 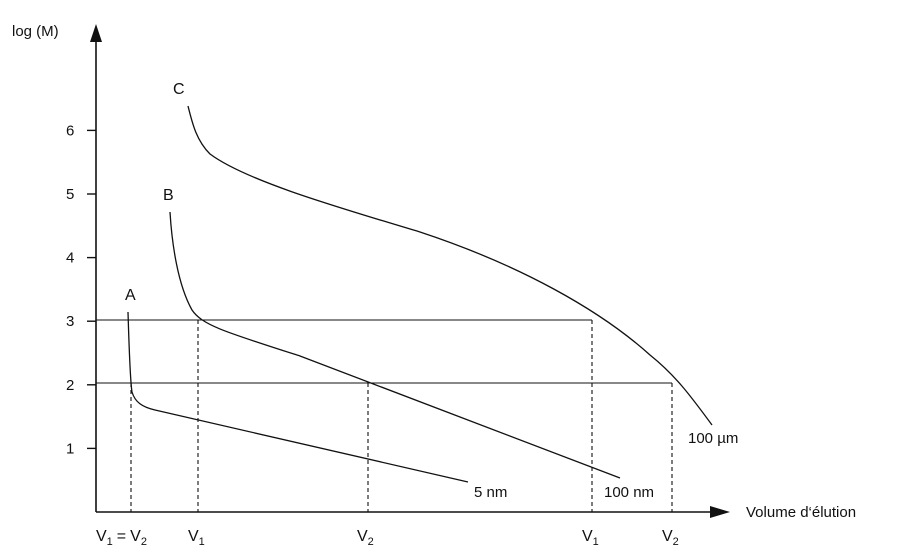 I want to click on curve-label-A: A, so click(x=130, y=295).